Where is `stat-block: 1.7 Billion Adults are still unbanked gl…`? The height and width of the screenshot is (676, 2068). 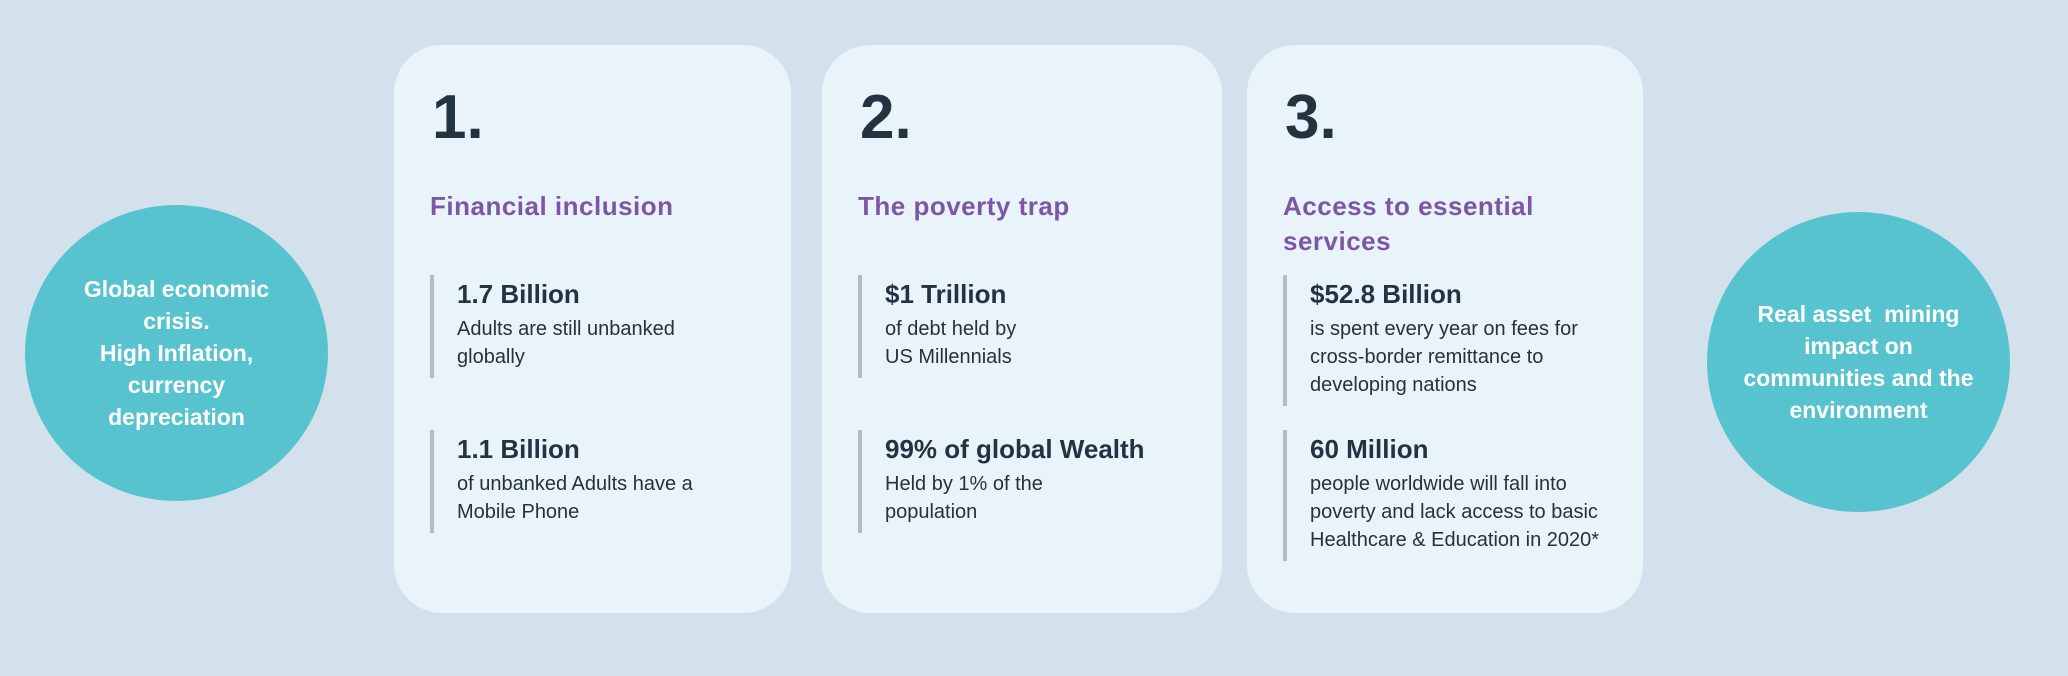
stat-block: 1.7 Billion Adults are still unbanked gl… is located at coordinates (603, 326).